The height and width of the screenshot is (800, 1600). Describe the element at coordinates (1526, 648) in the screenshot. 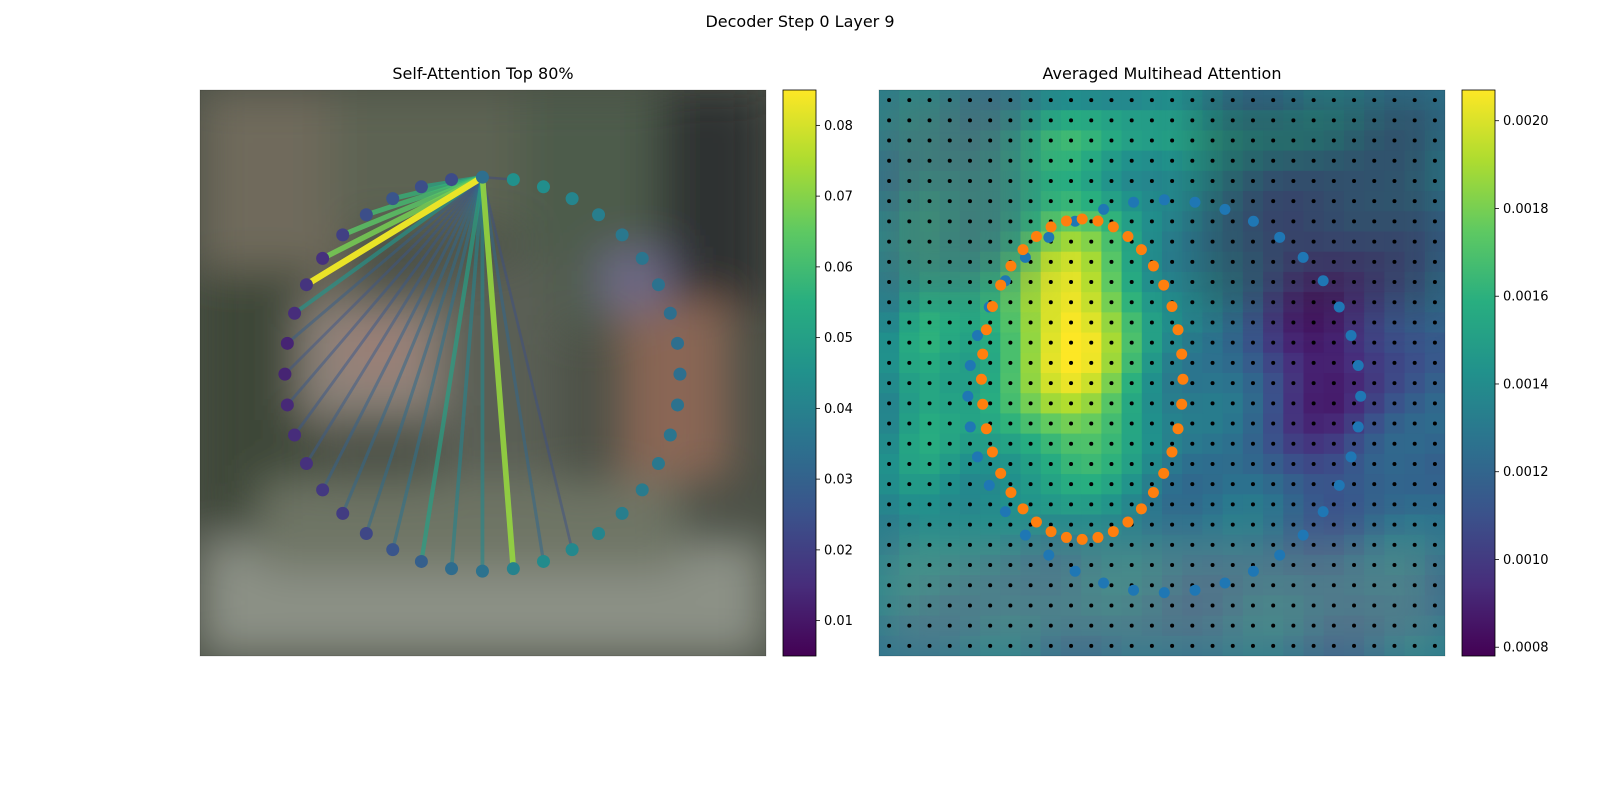

I see `colorbar-tick-label: 0.0008` at that location.